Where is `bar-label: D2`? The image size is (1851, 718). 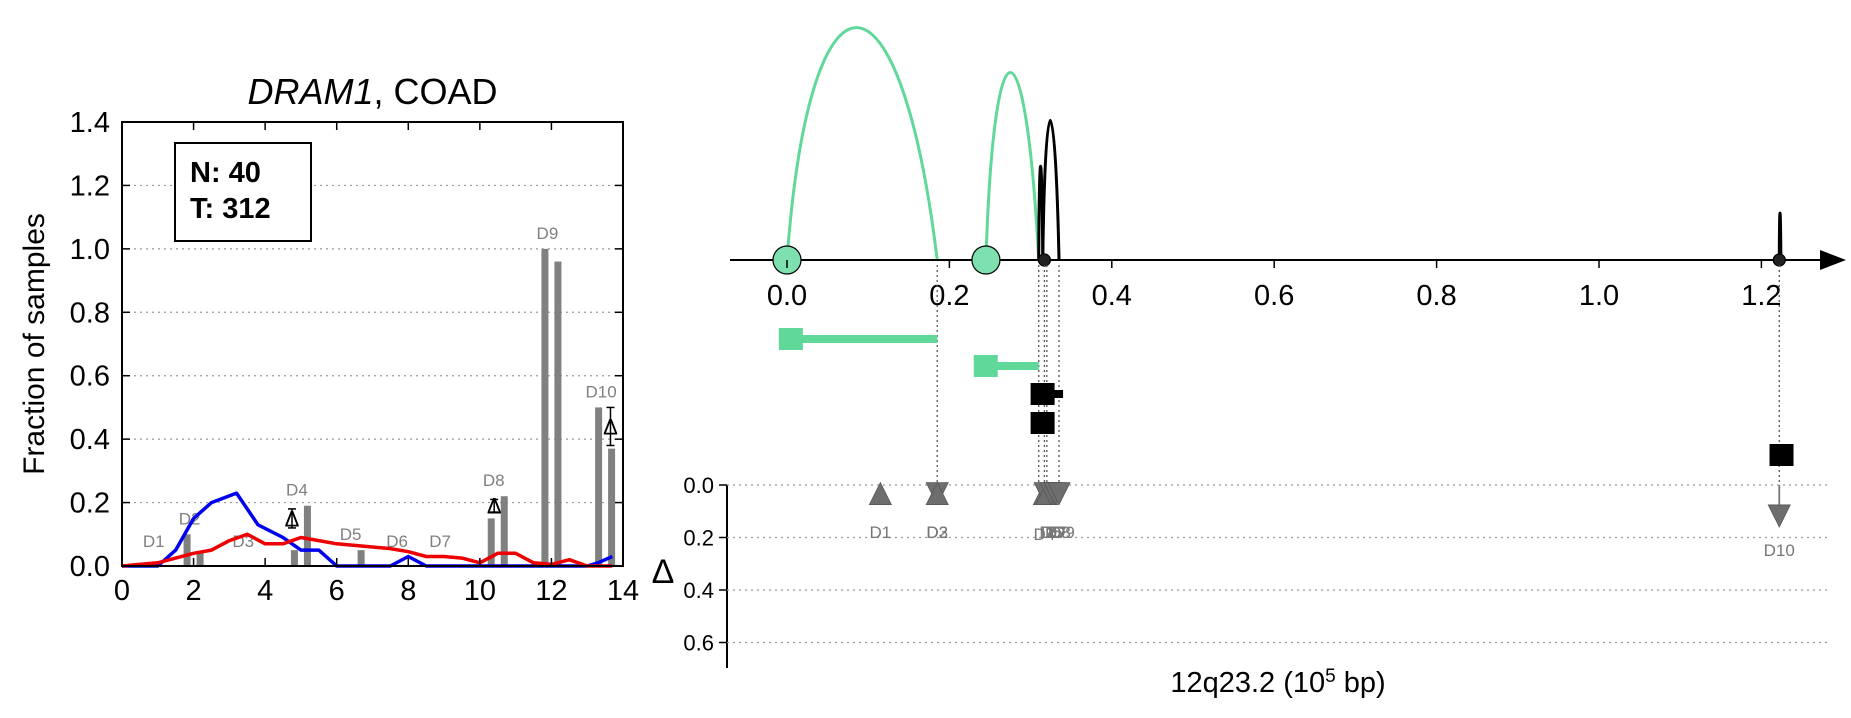
bar-label: D2 is located at coordinates (190, 518).